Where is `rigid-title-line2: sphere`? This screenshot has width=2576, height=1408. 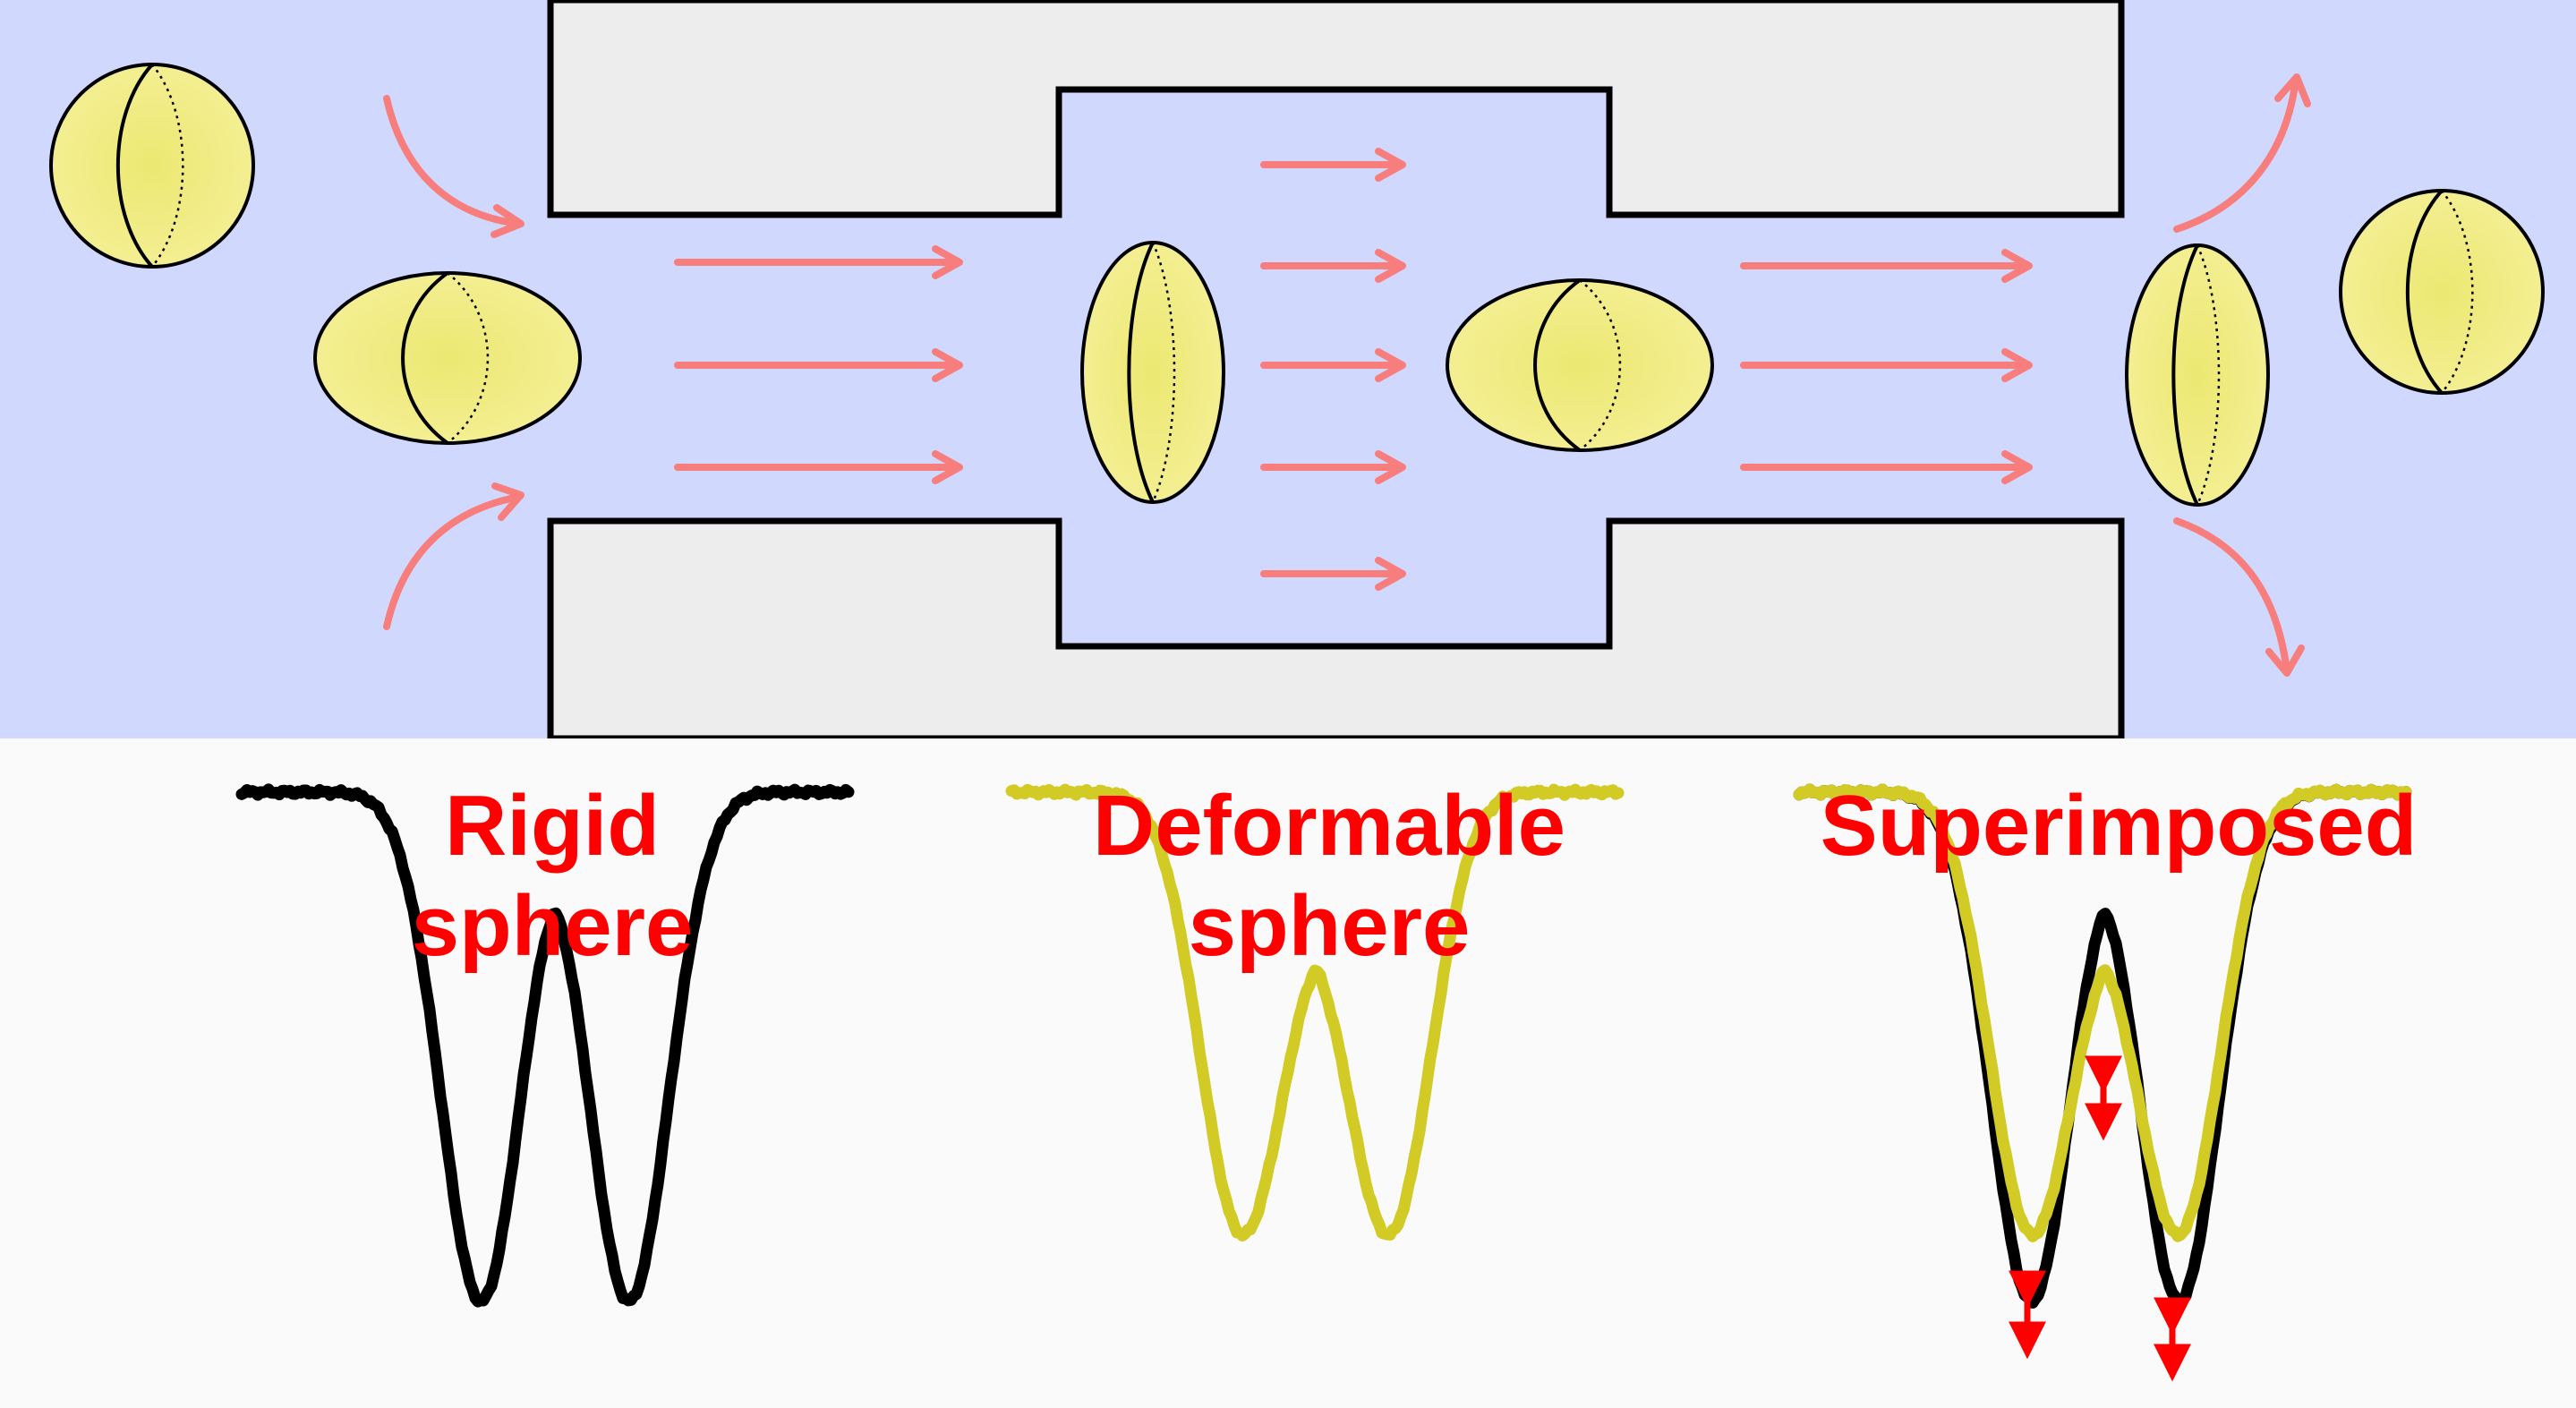 rigid-title-line2: sphere is located at coordinates (553, 926).